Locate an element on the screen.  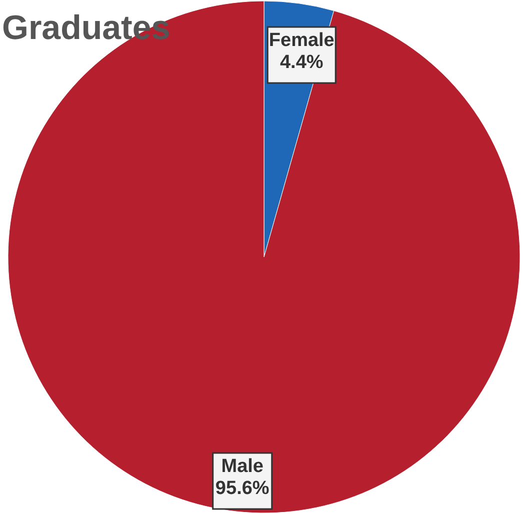
slice-label: Female is located at coordinates (301, 41).